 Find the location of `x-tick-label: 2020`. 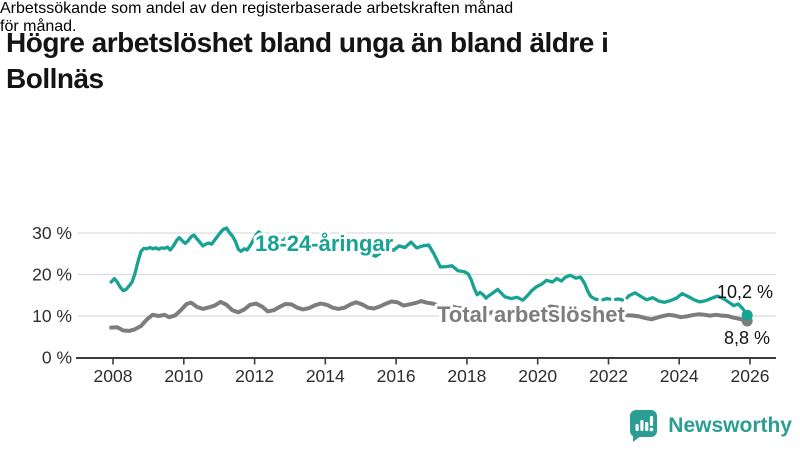

x-tick-label: 2020 is located at coordinates (537, 376).